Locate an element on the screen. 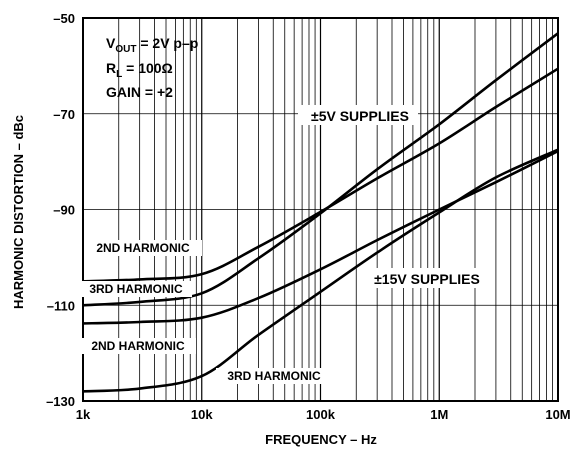 The height and width of the screenshot is (451, 582). label-3rd-harmonic-15v: 3RD HARMONIC is located at coordinates (274, 376).